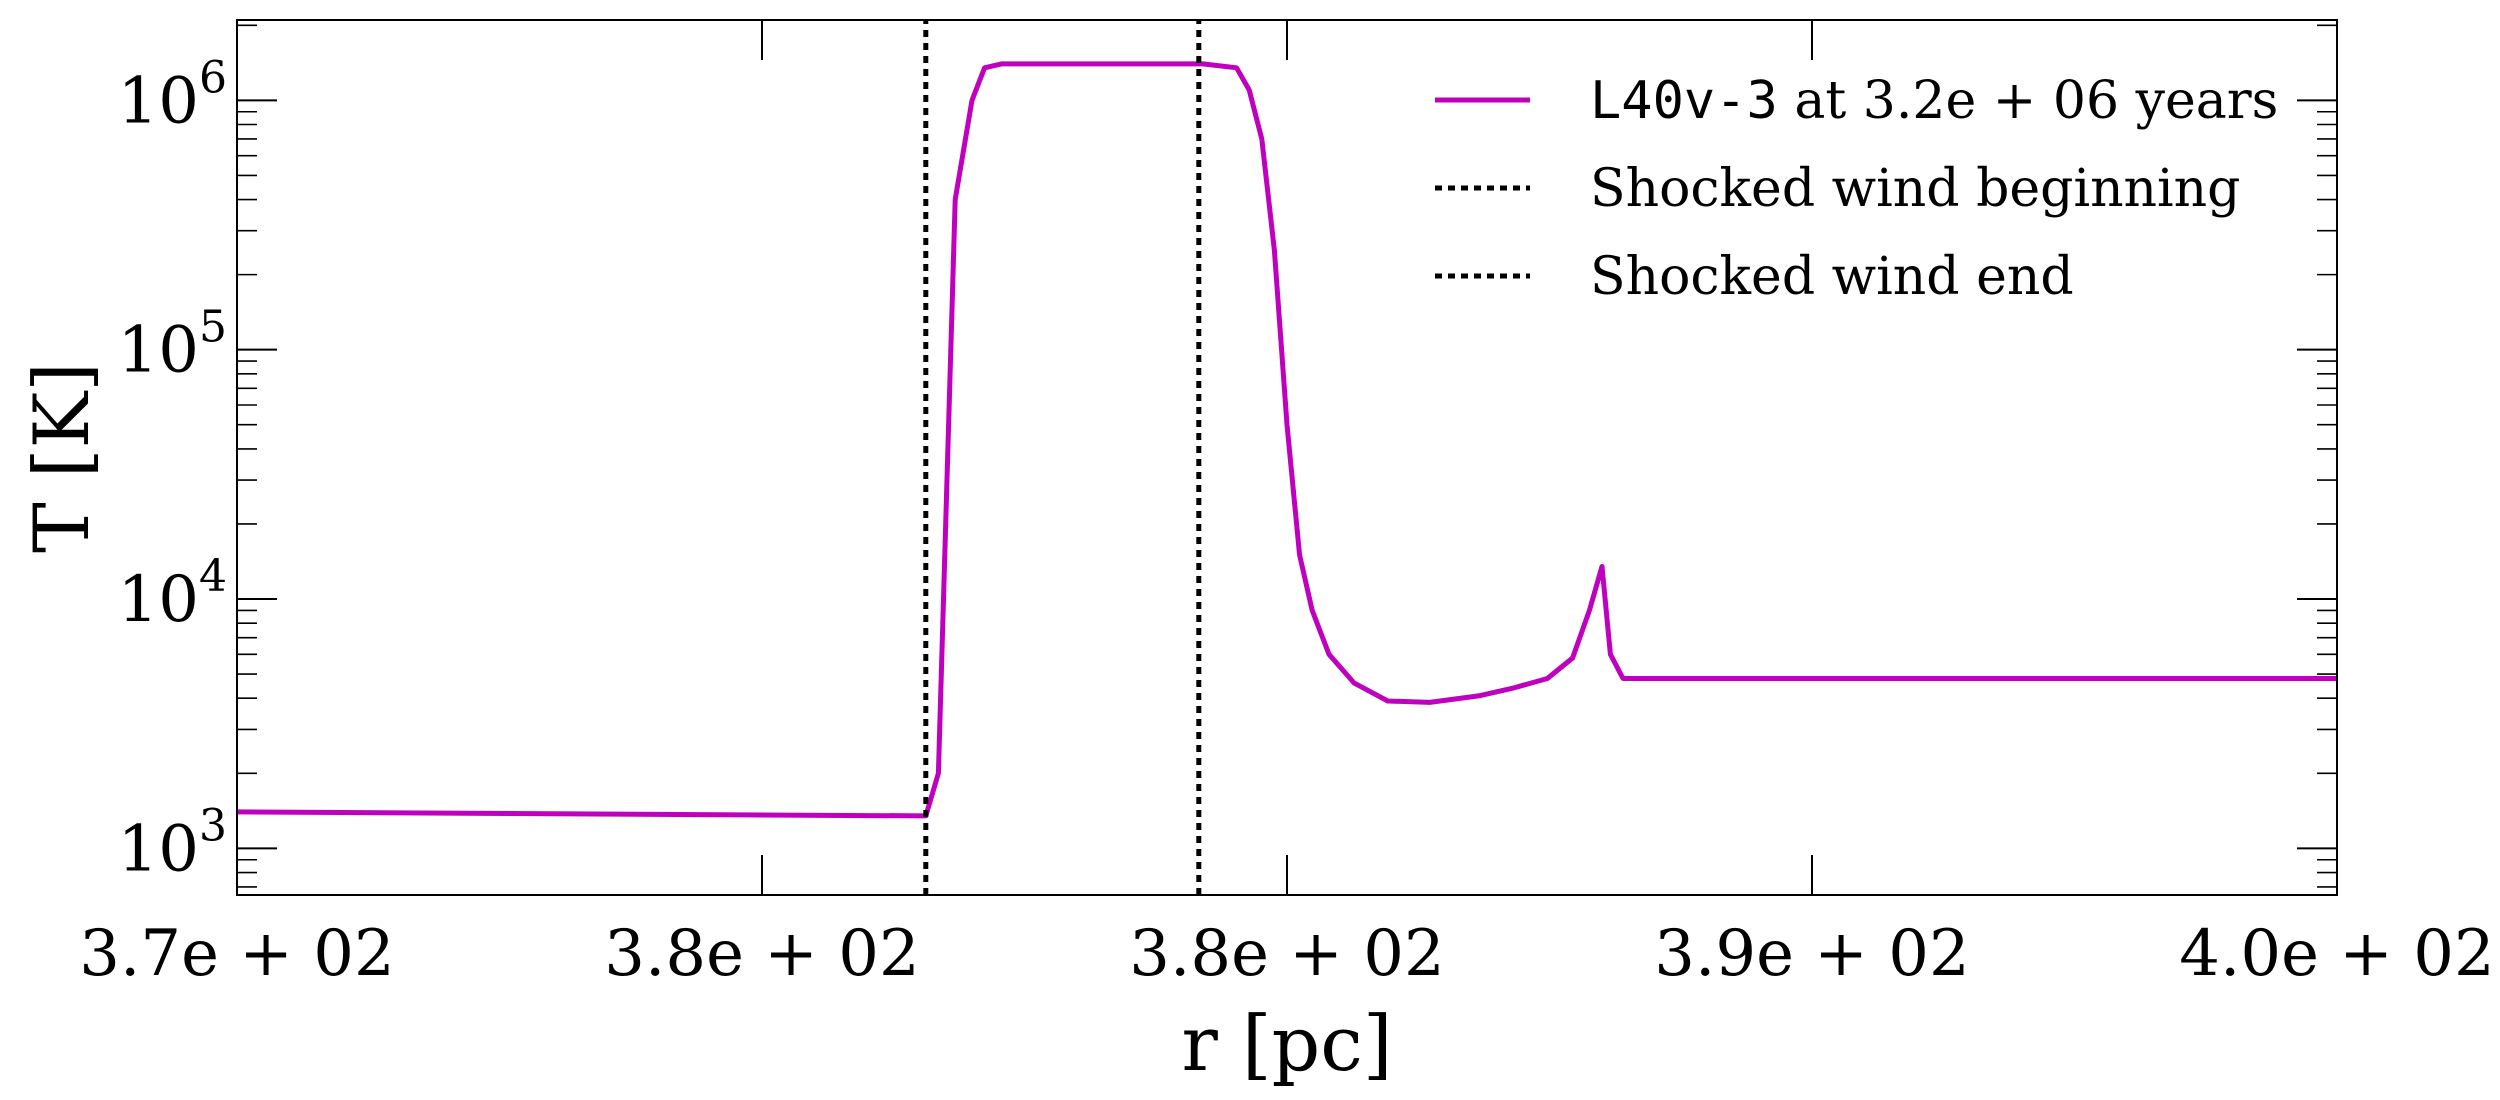 The image size is (2500, 1100). What do you see at coordinates (236, 954) in the screenshot?
I see `x-tick-label: 3.7e + 02` at bounding box center [236, 954].